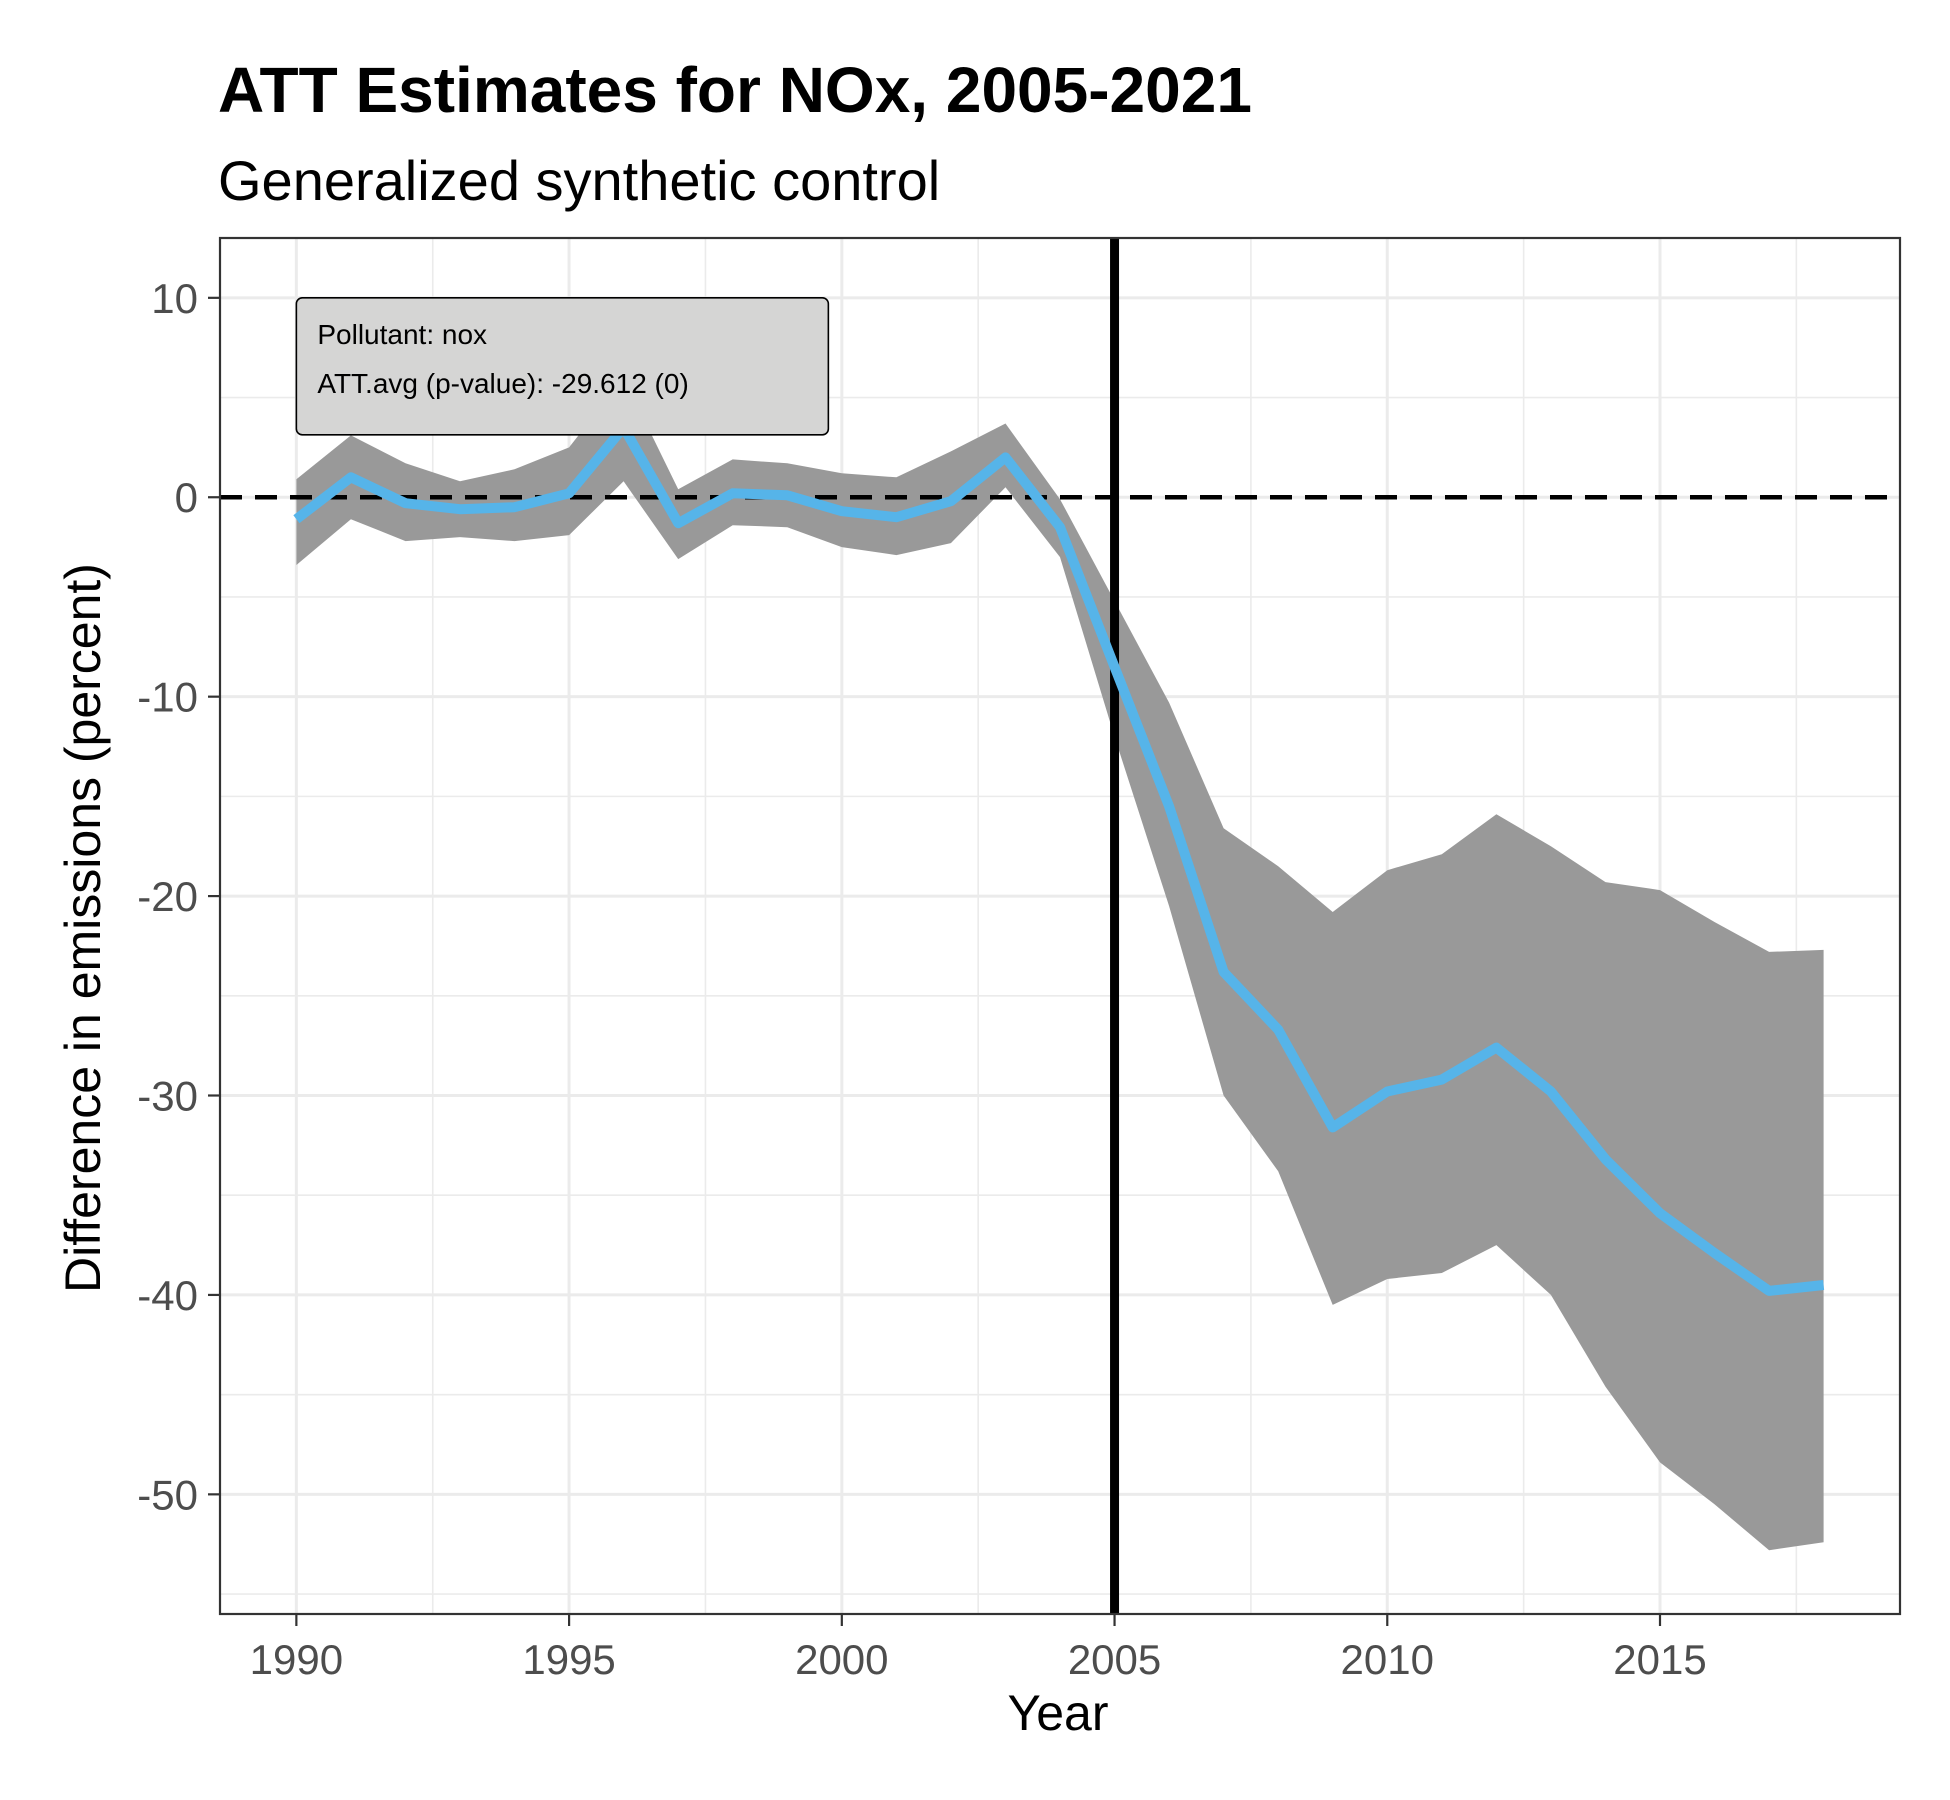 The width and height of the screenshot is (1950, 1800). I want to click on x-tick-label: 1990, so click(296, 1659).